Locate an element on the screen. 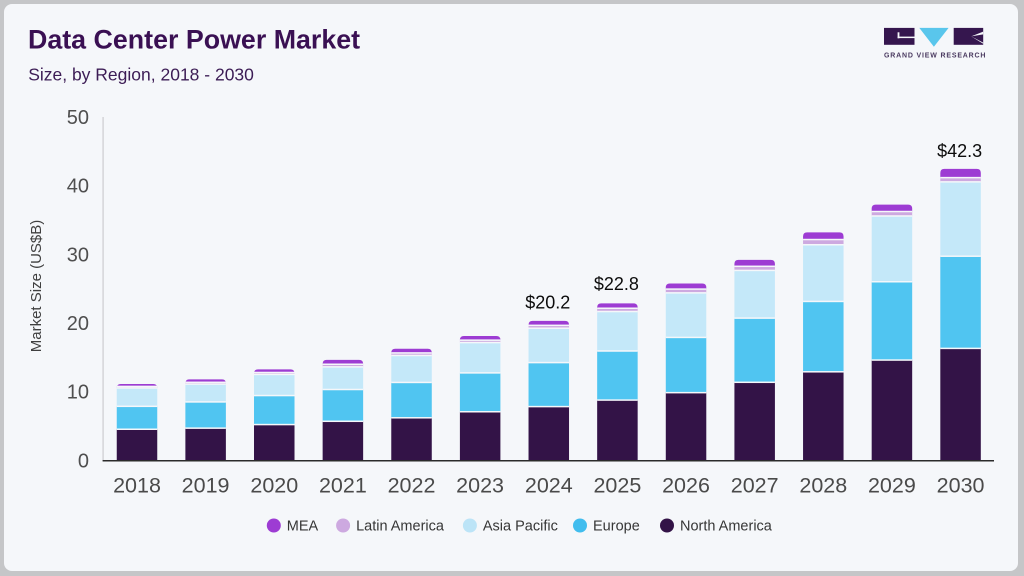 The width and height of the screenshot is (1024, 576). svg-text: Size, by Region, 2018 - 2030 is located at coordinates (141, 75).